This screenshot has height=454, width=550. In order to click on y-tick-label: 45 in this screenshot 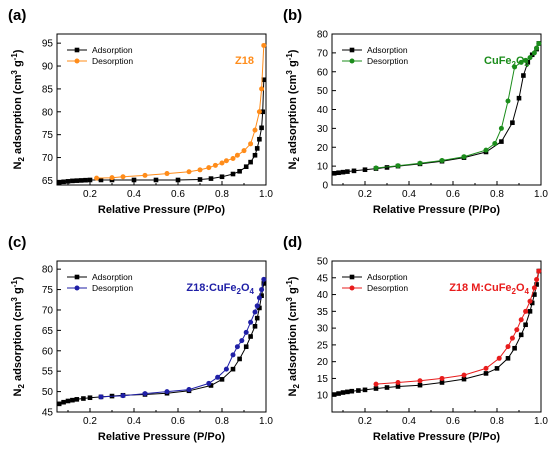, I will do `click(48, 413)`.